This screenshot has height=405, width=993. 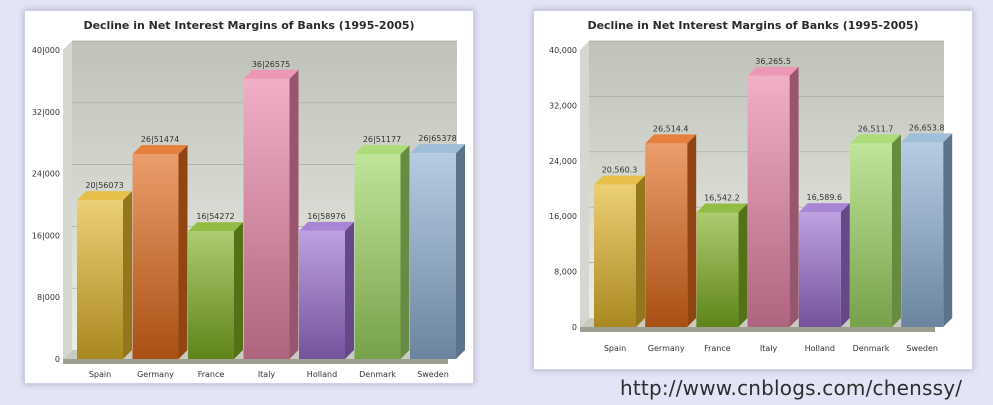 What do you see at coordinates (563, 216) in the screenshot?
I see `y-tick-label: 16,000` at bounding box center [563, 216].